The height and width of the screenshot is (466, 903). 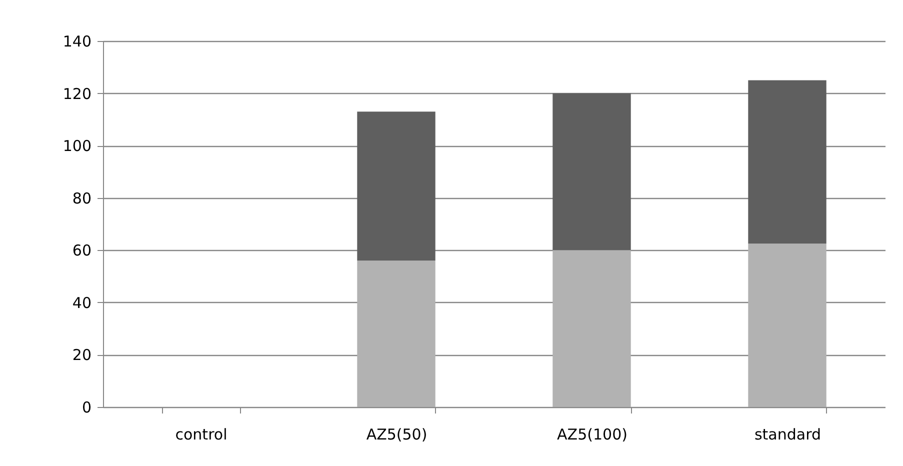 What do you see at coordinates (201, 435) in the screenshot?
I see `x-tick-label: control` at bounding box center [201, 435].